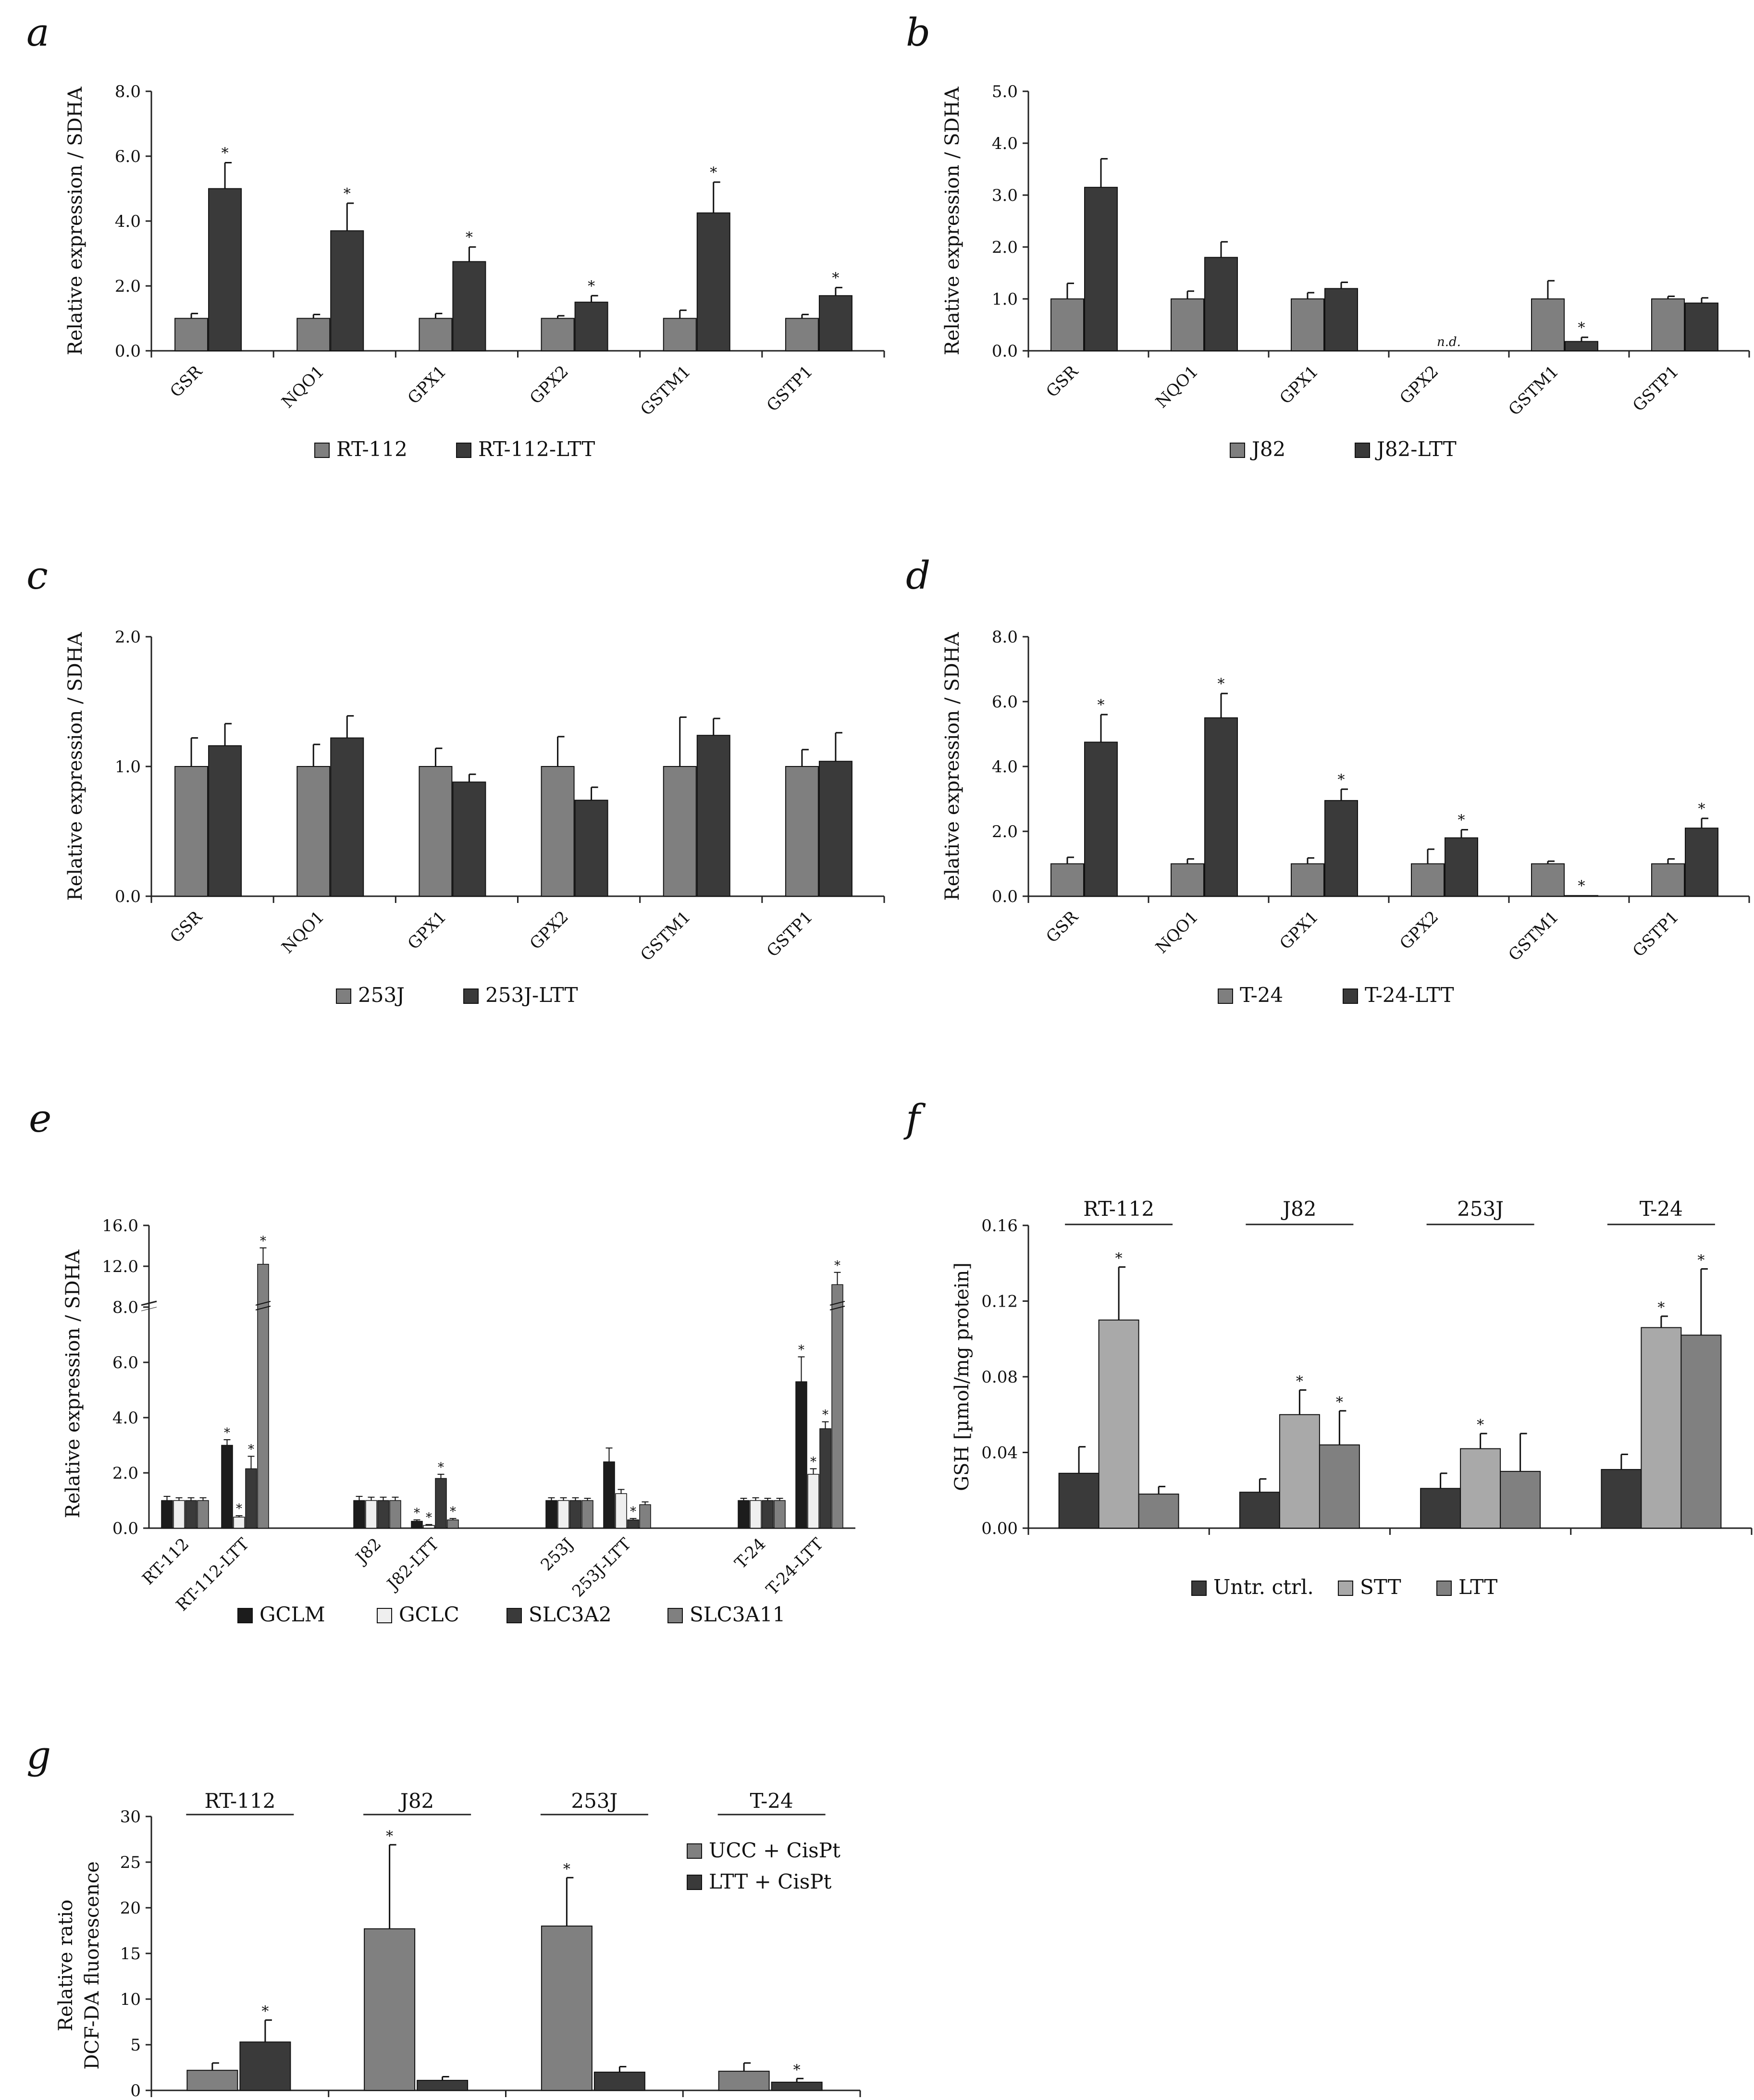 The width and height of the screenshot is (1754, 2100). Describe the element at coordinates (263, 1303) in the screenshot. I see `bar-break-mark` at that location.